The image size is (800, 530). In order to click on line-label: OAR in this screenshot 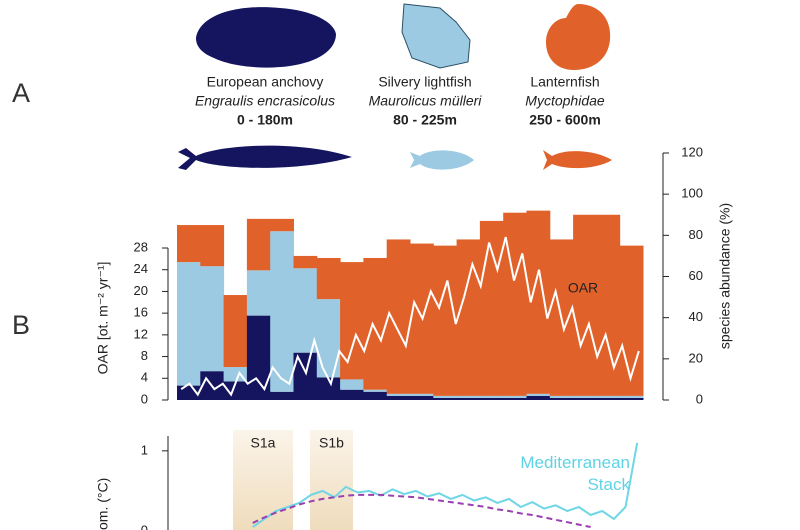, I will do `click(583, 288)`.